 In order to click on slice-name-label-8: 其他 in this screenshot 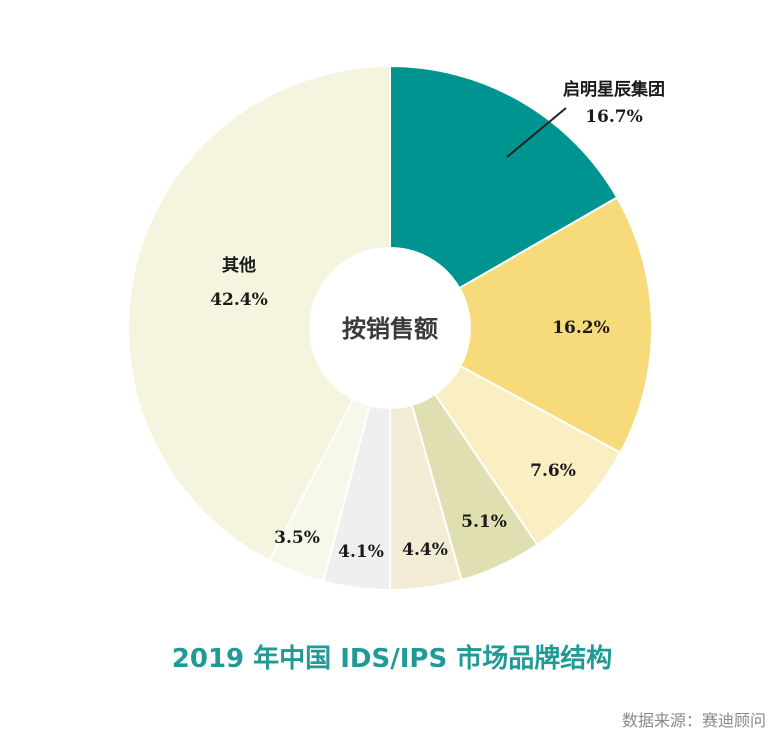, I will do `click(239, 265)`.